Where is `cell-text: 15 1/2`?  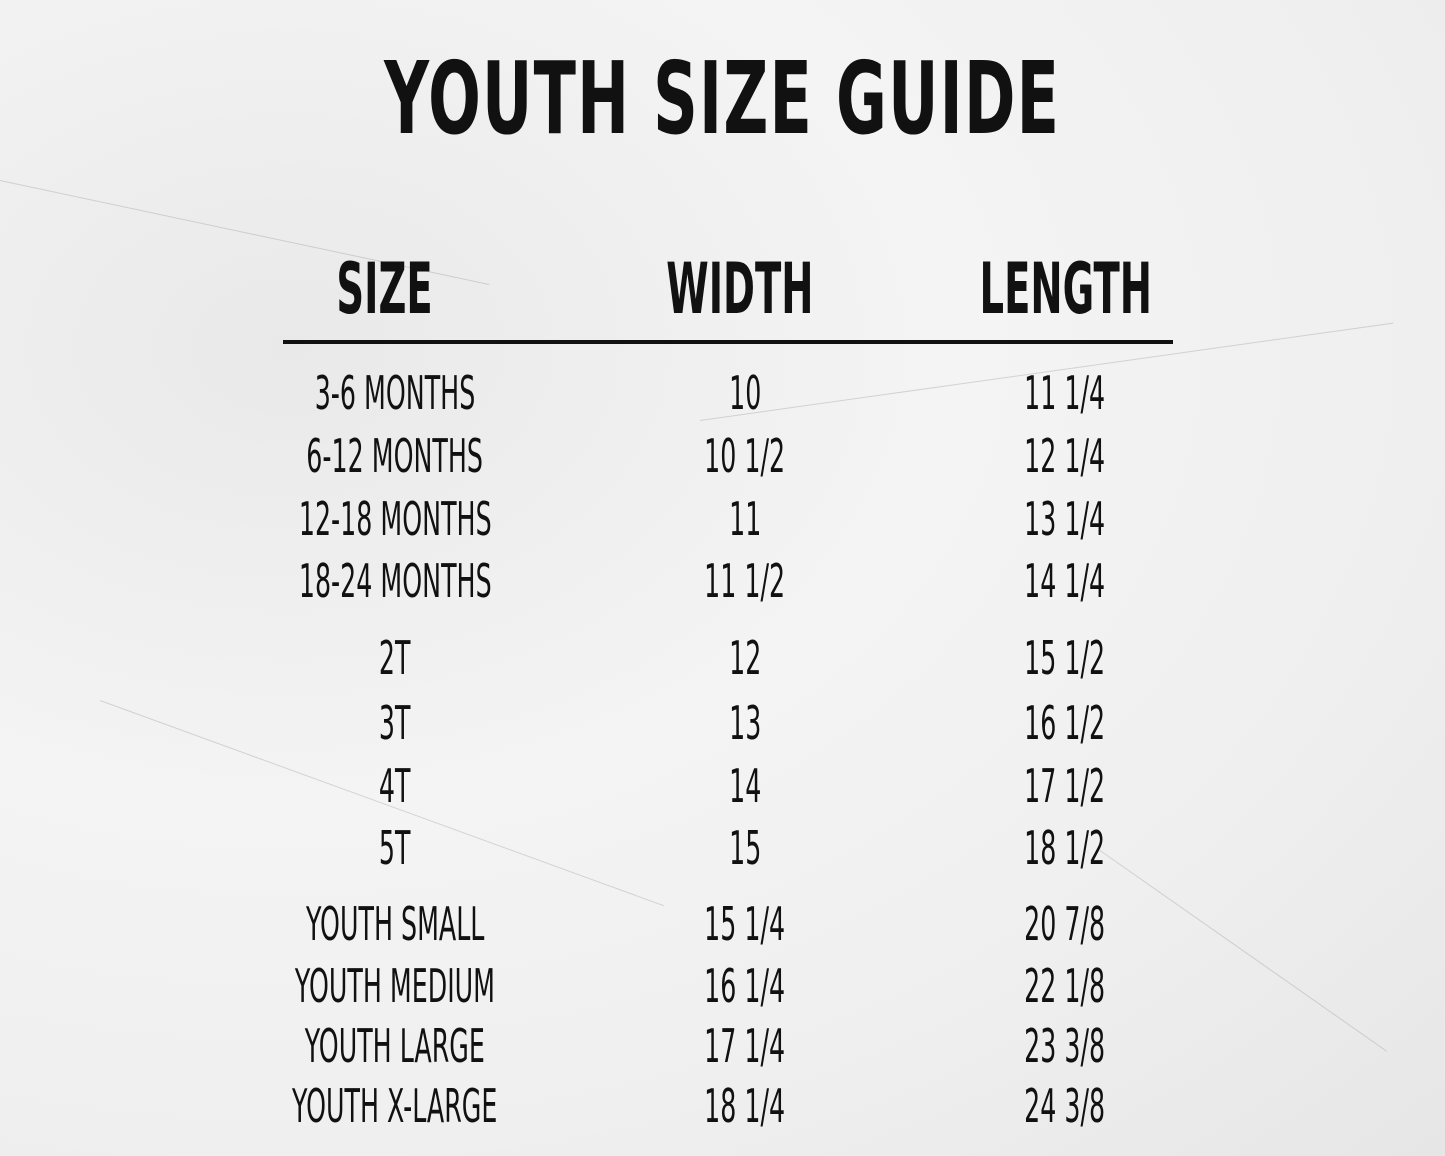 cell-text: 15 1/2 is located at coordinates (1065, 658).